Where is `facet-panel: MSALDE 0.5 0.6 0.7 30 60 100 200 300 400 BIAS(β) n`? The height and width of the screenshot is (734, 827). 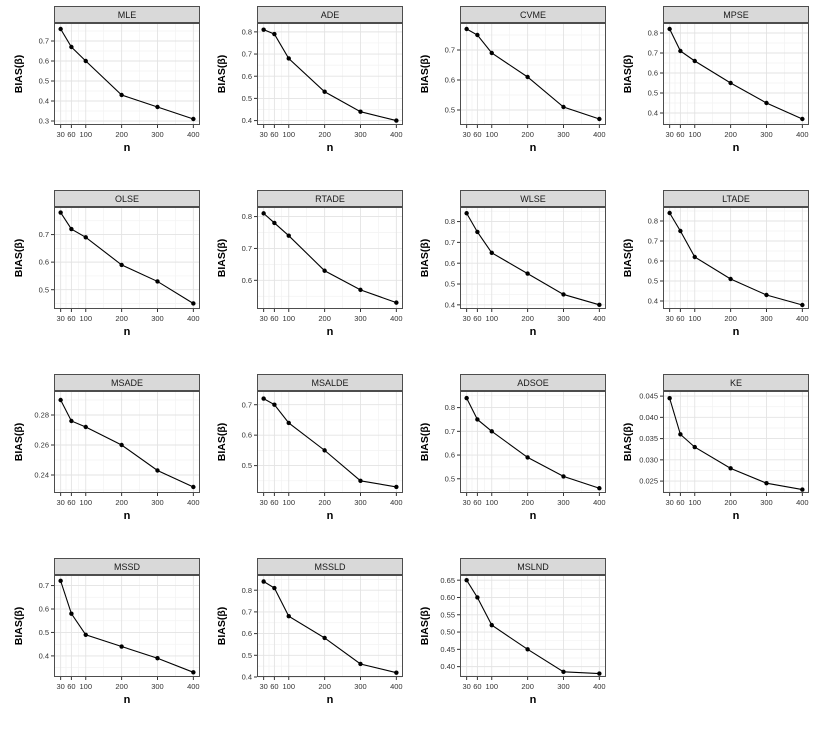
facet-panel: MSALDE 0.5 0.6 0.7 30 60 100 200 300 400 BIAS(β) n is located at coordinates (312, 454).